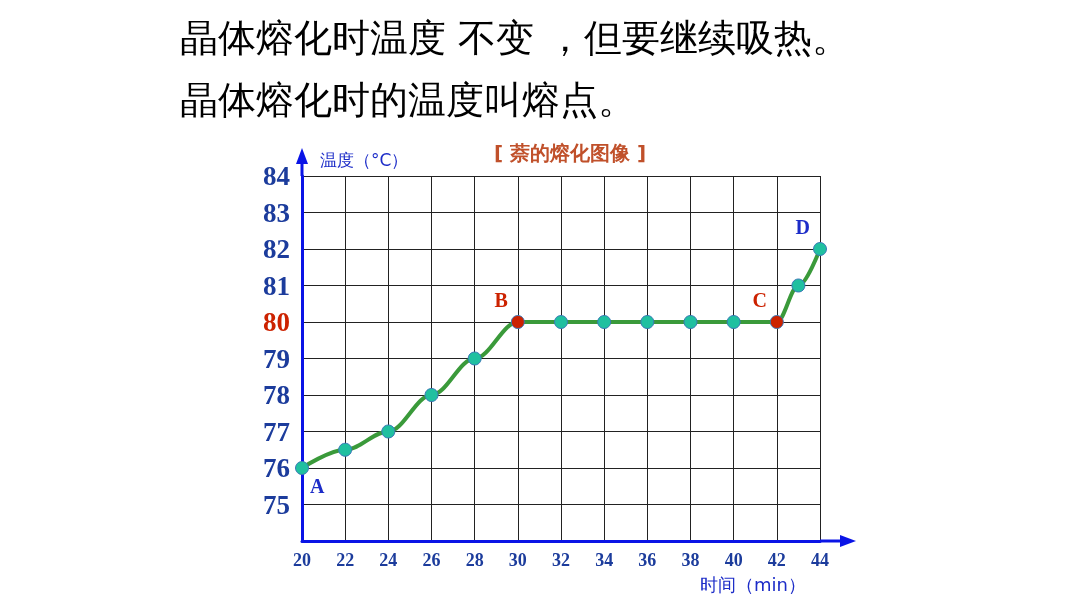 The width and height of the screenshot is (1066, 600). Describe the element at coordinates (776, 560) in the screenshot. I see `x-tick-label: 42` at that location.